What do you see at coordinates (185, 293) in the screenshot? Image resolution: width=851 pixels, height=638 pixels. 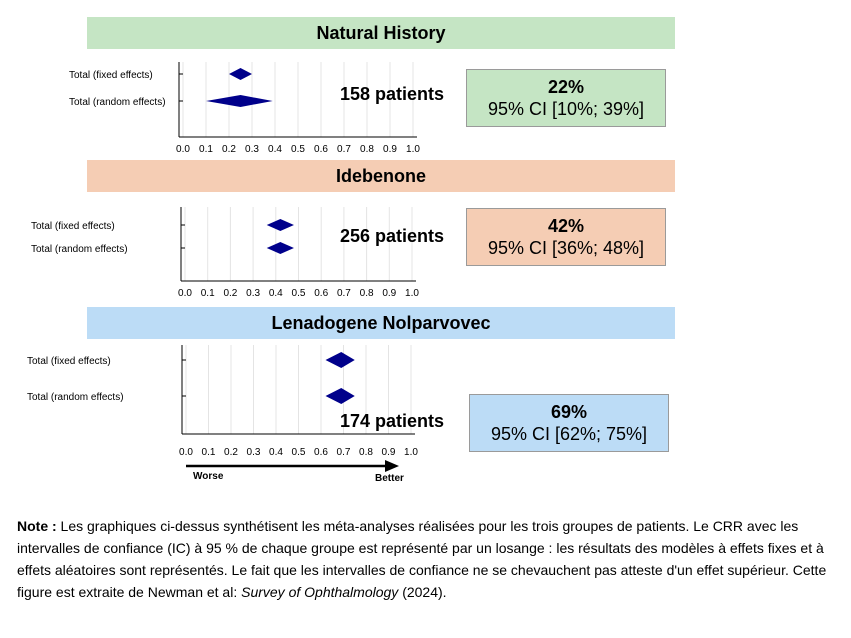 I see `idebenone-tick-label: 0.0` at bounding box center [185, 293].